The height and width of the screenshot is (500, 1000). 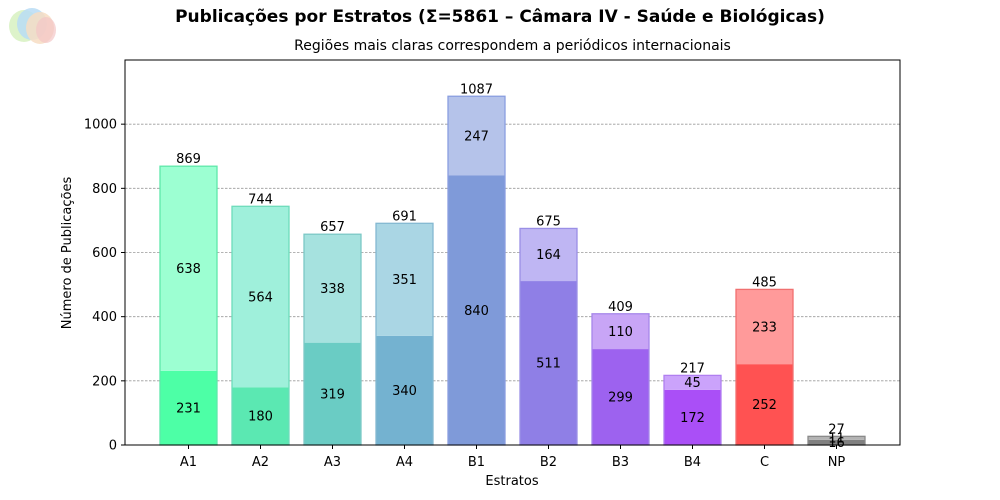 What do you see at coordinates (188, 462) in the screenshot?
I see `x-tick-label: A1` at bounding box center [188, 462].